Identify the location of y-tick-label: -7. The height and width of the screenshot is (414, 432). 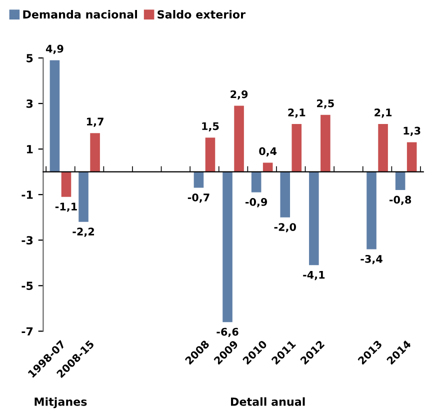
(27, 331).